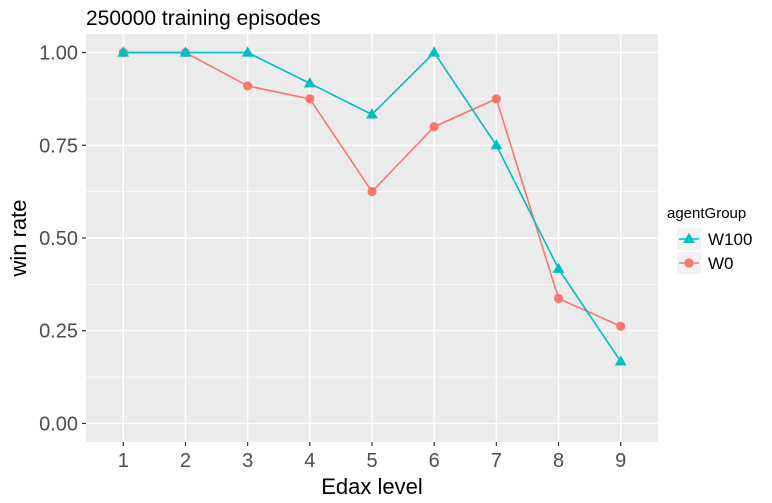 The height and width of the screenshot is (503, 772). I want to click on y-tick-label: 0.25, so click(58, 332).